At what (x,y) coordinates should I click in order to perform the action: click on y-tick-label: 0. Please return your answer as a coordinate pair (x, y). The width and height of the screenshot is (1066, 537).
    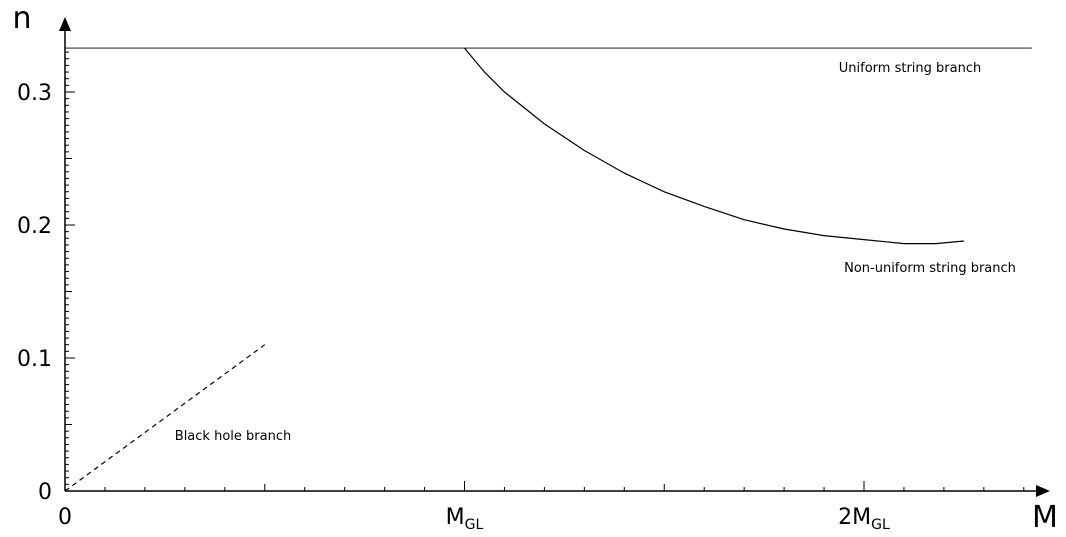
    Looking at the image, I should click on (45, 492).